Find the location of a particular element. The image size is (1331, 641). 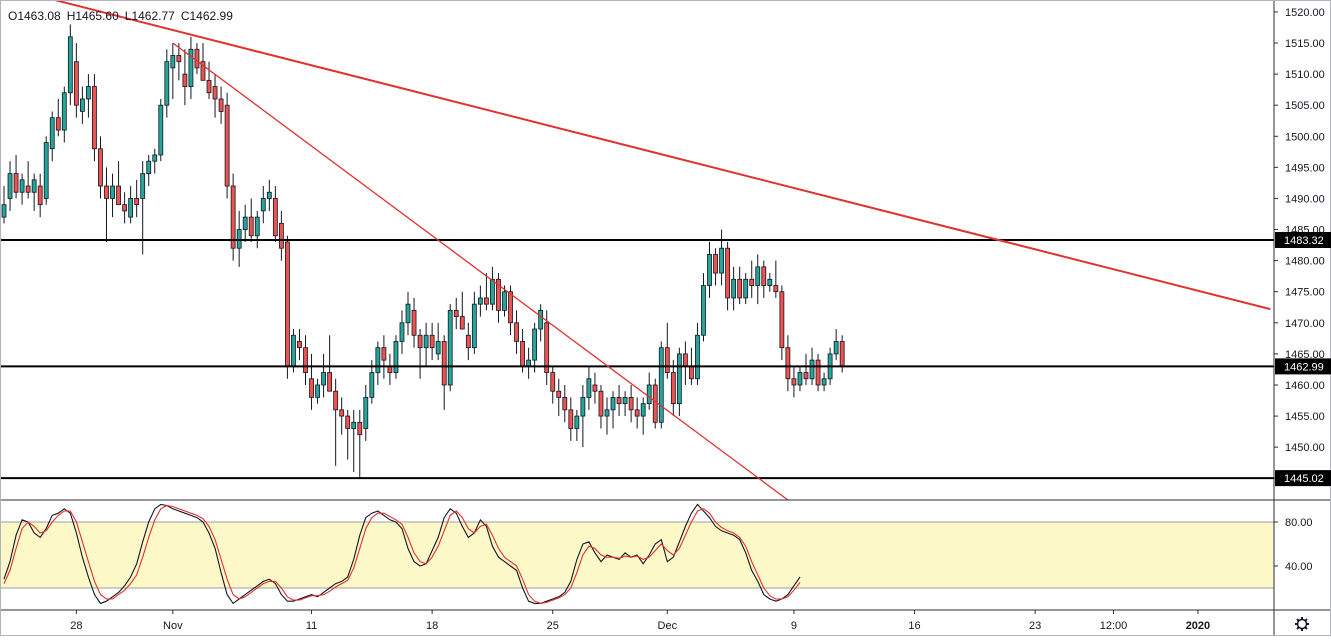

stochastic-tick-label: 40.00 is located at coordinates (1299, 567).